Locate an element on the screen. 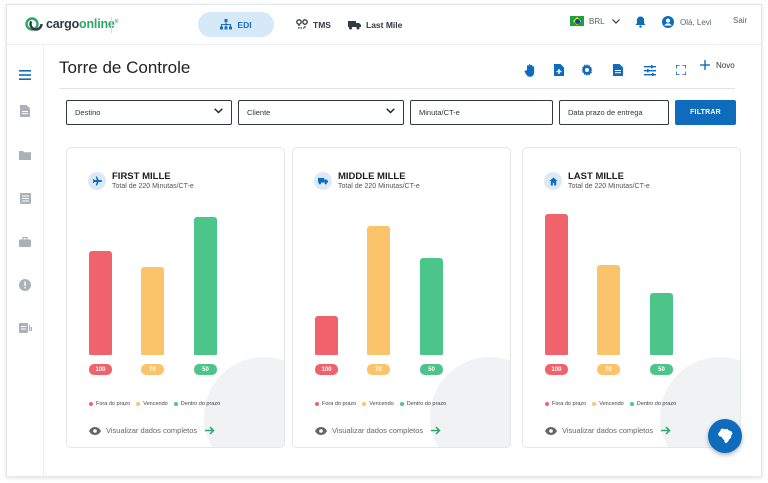  logo-mark-symbol: ® is located at coordinates (116, 21).